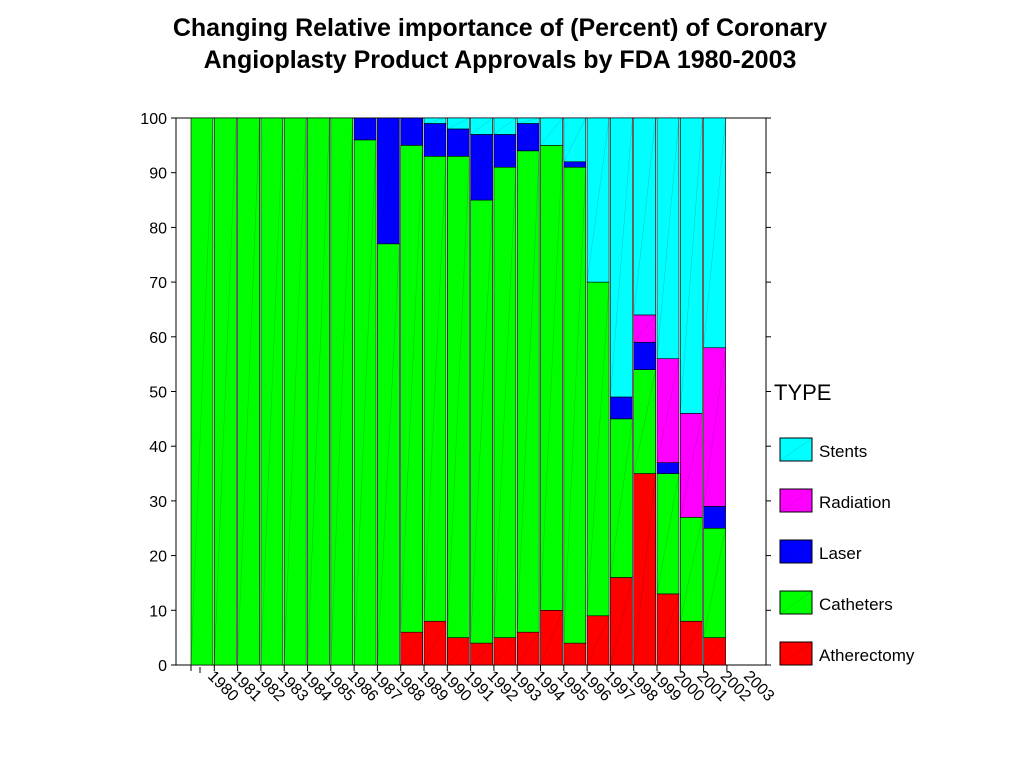  What do you see at coordinates (840, 553) in the screenshot?
I see `legend-label-laser: Laser` at bounding box center [840, 553].